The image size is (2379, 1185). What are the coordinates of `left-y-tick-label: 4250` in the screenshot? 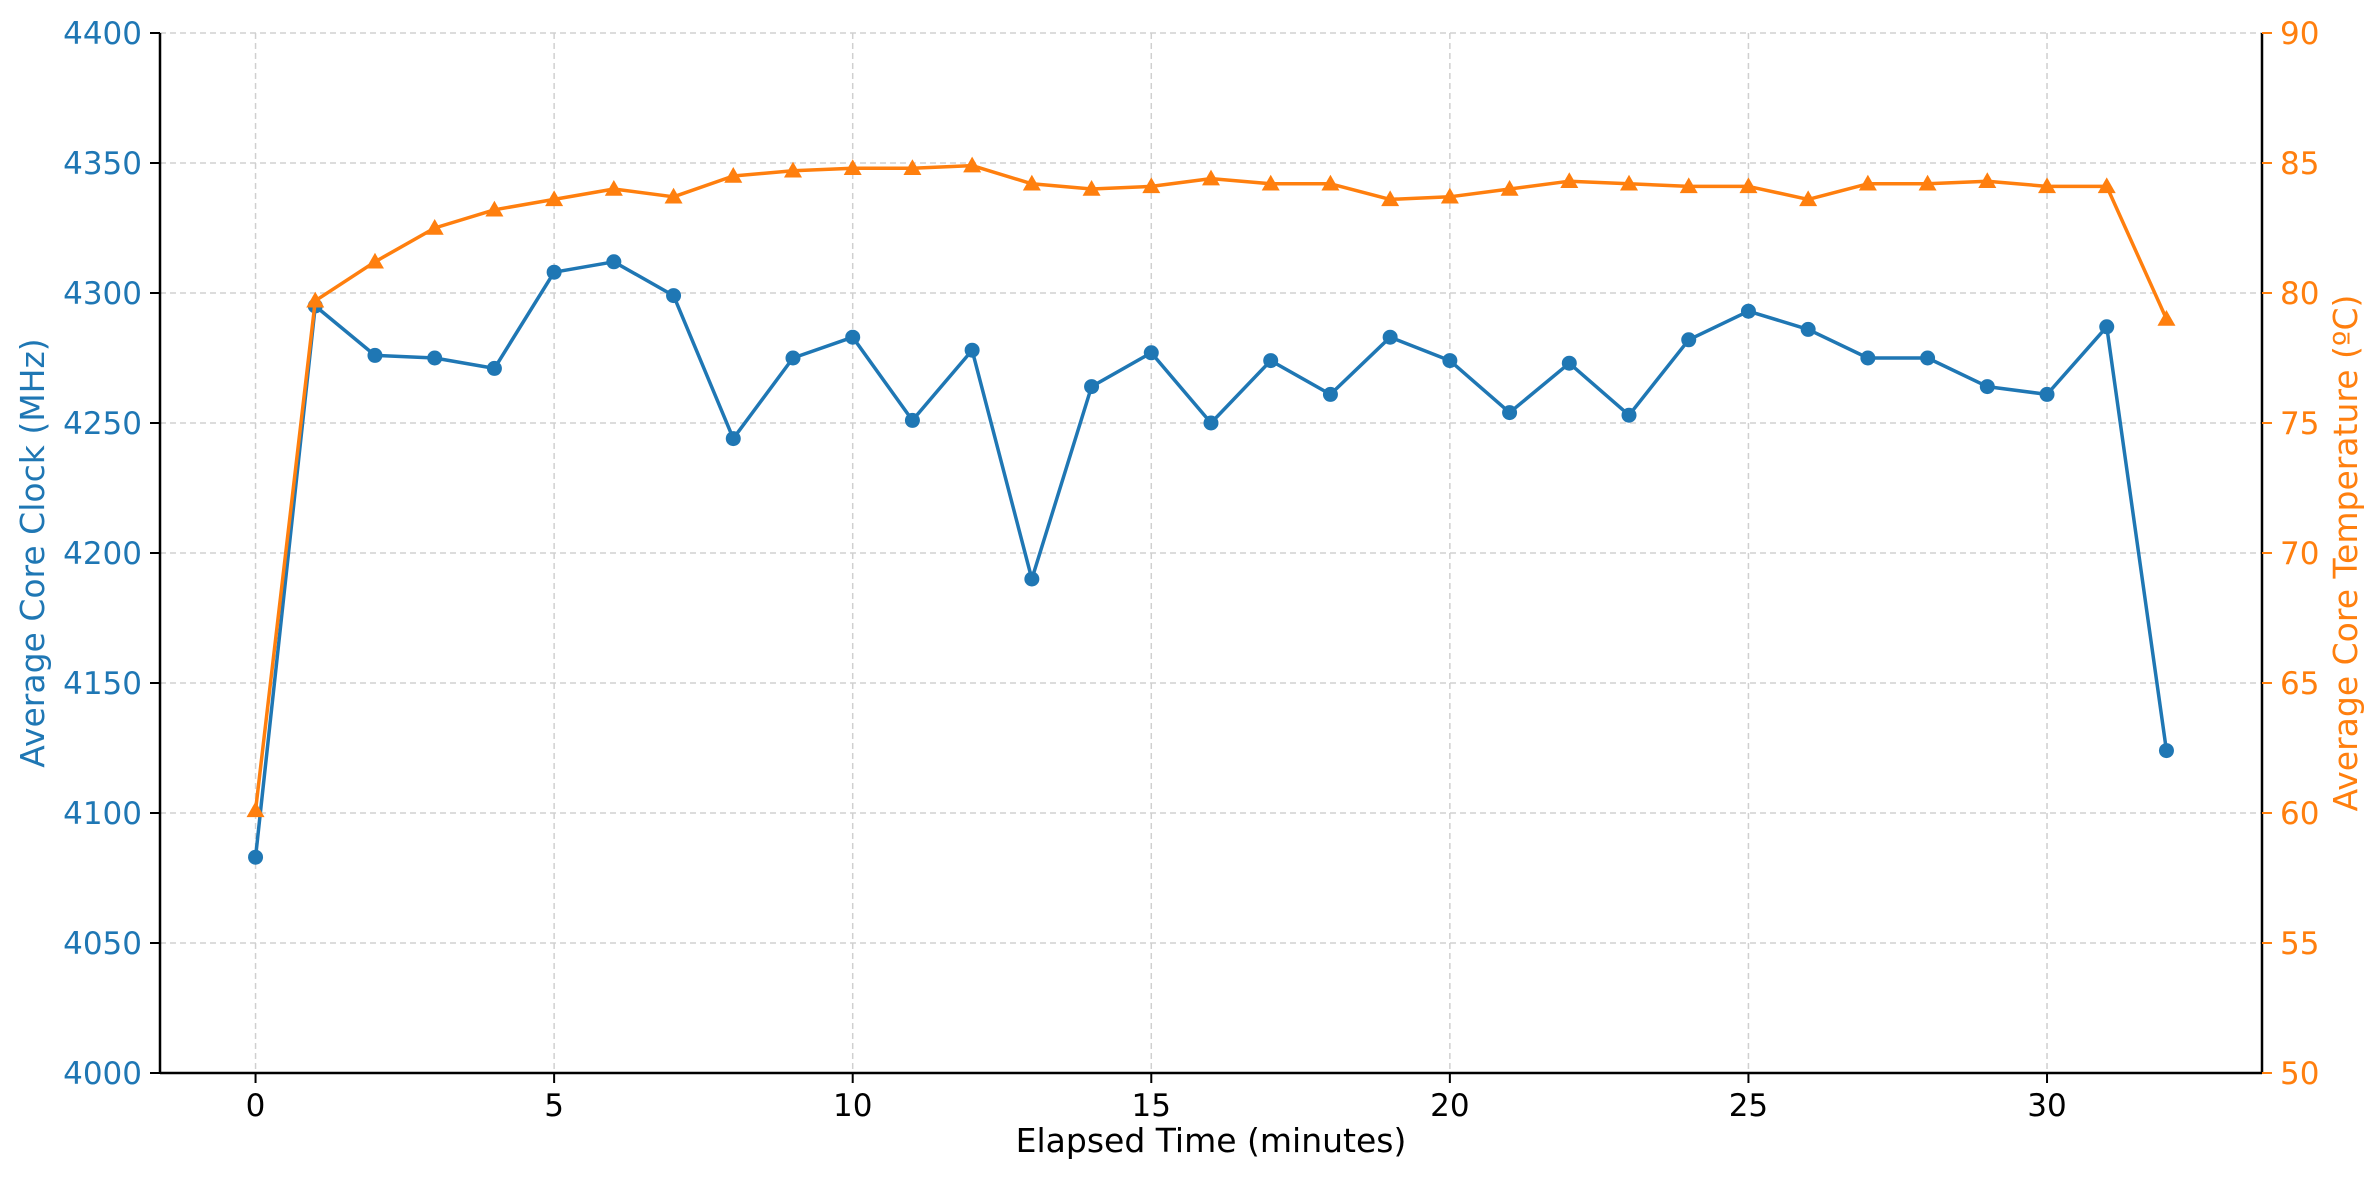 It's located at (102, 424).